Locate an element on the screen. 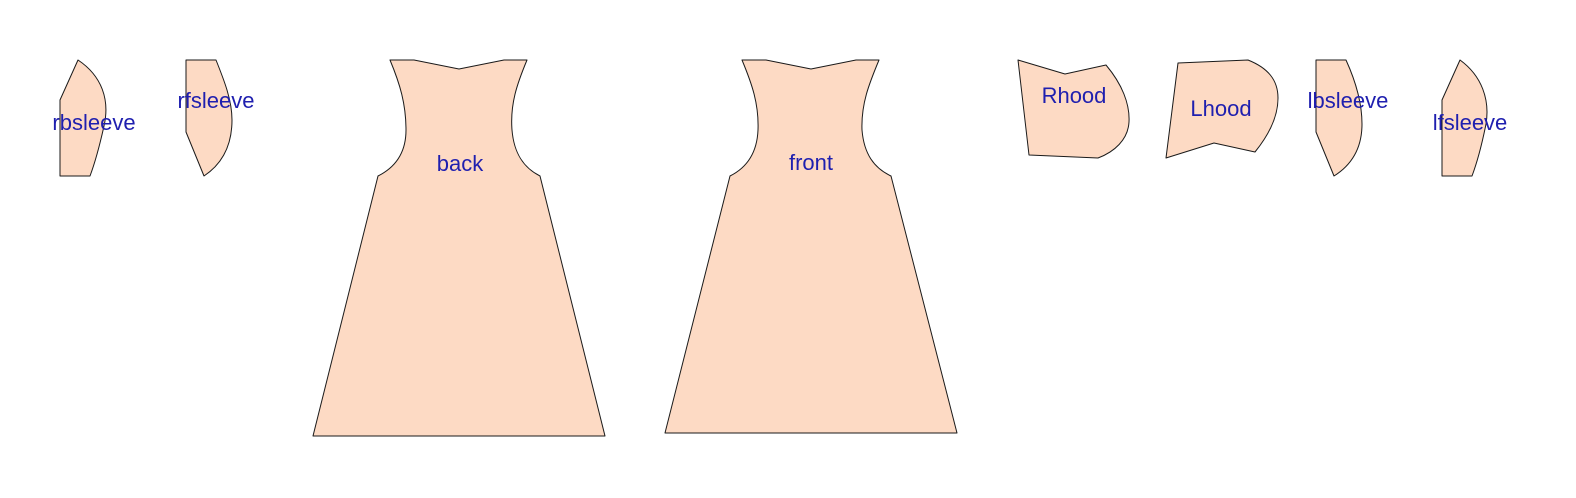 The image size is (1576, 498). front-shape is located at coordinates (811, 246).